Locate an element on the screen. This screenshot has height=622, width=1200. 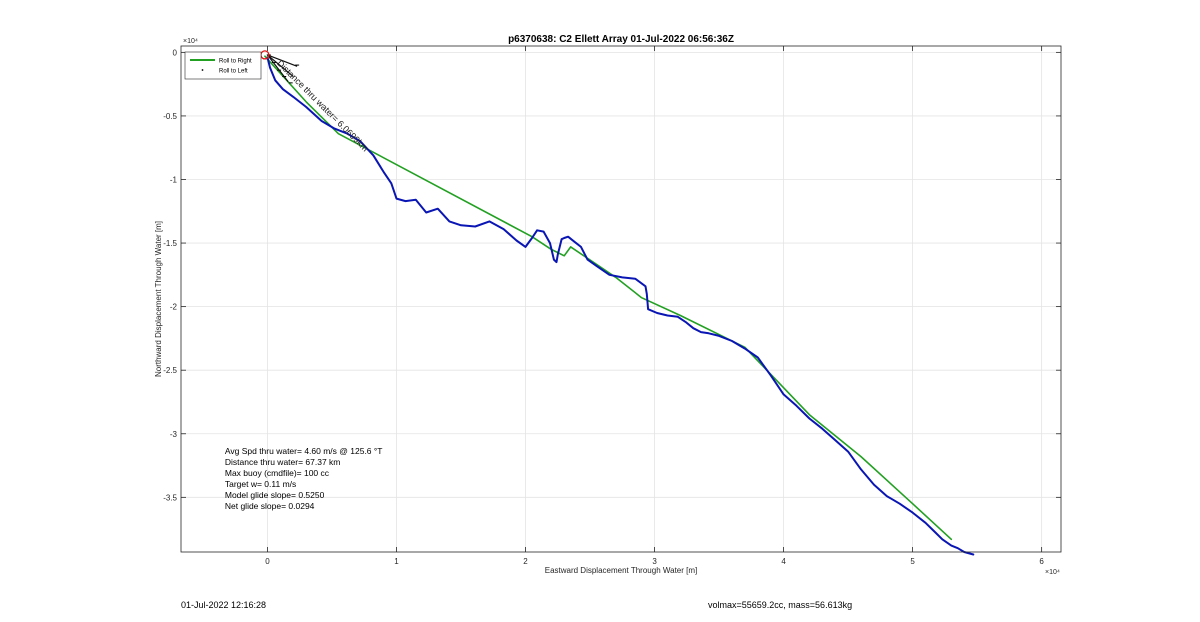
y-exponent-label: ×10⁴ is located at coordinates (190, 41).